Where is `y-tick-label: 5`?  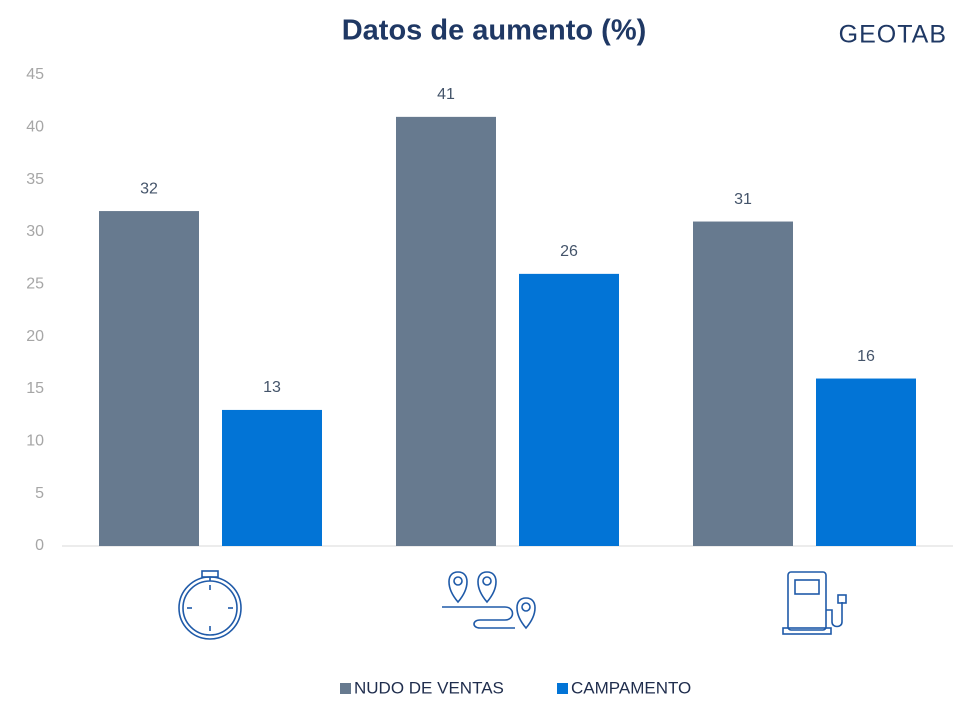
y-tick-label: 5 is located at coordinates (39, 493).